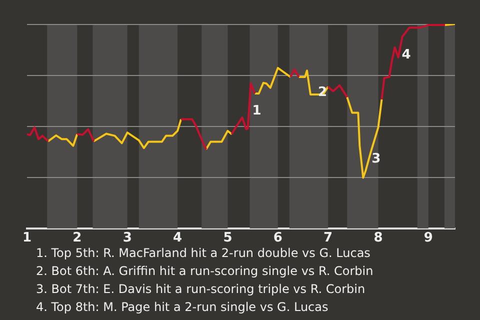  Describe the element at coordinates (77, 238) in the screenshot. I see `x-tick-label: 2` at that location.